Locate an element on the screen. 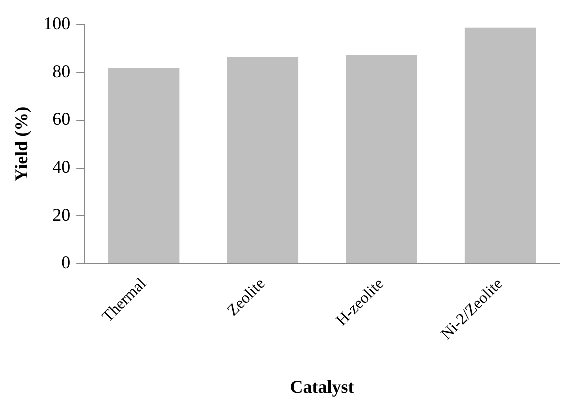 This screenshot has width=572, height=411. y-tick-label: 80 is located at coordinates (61, 71).